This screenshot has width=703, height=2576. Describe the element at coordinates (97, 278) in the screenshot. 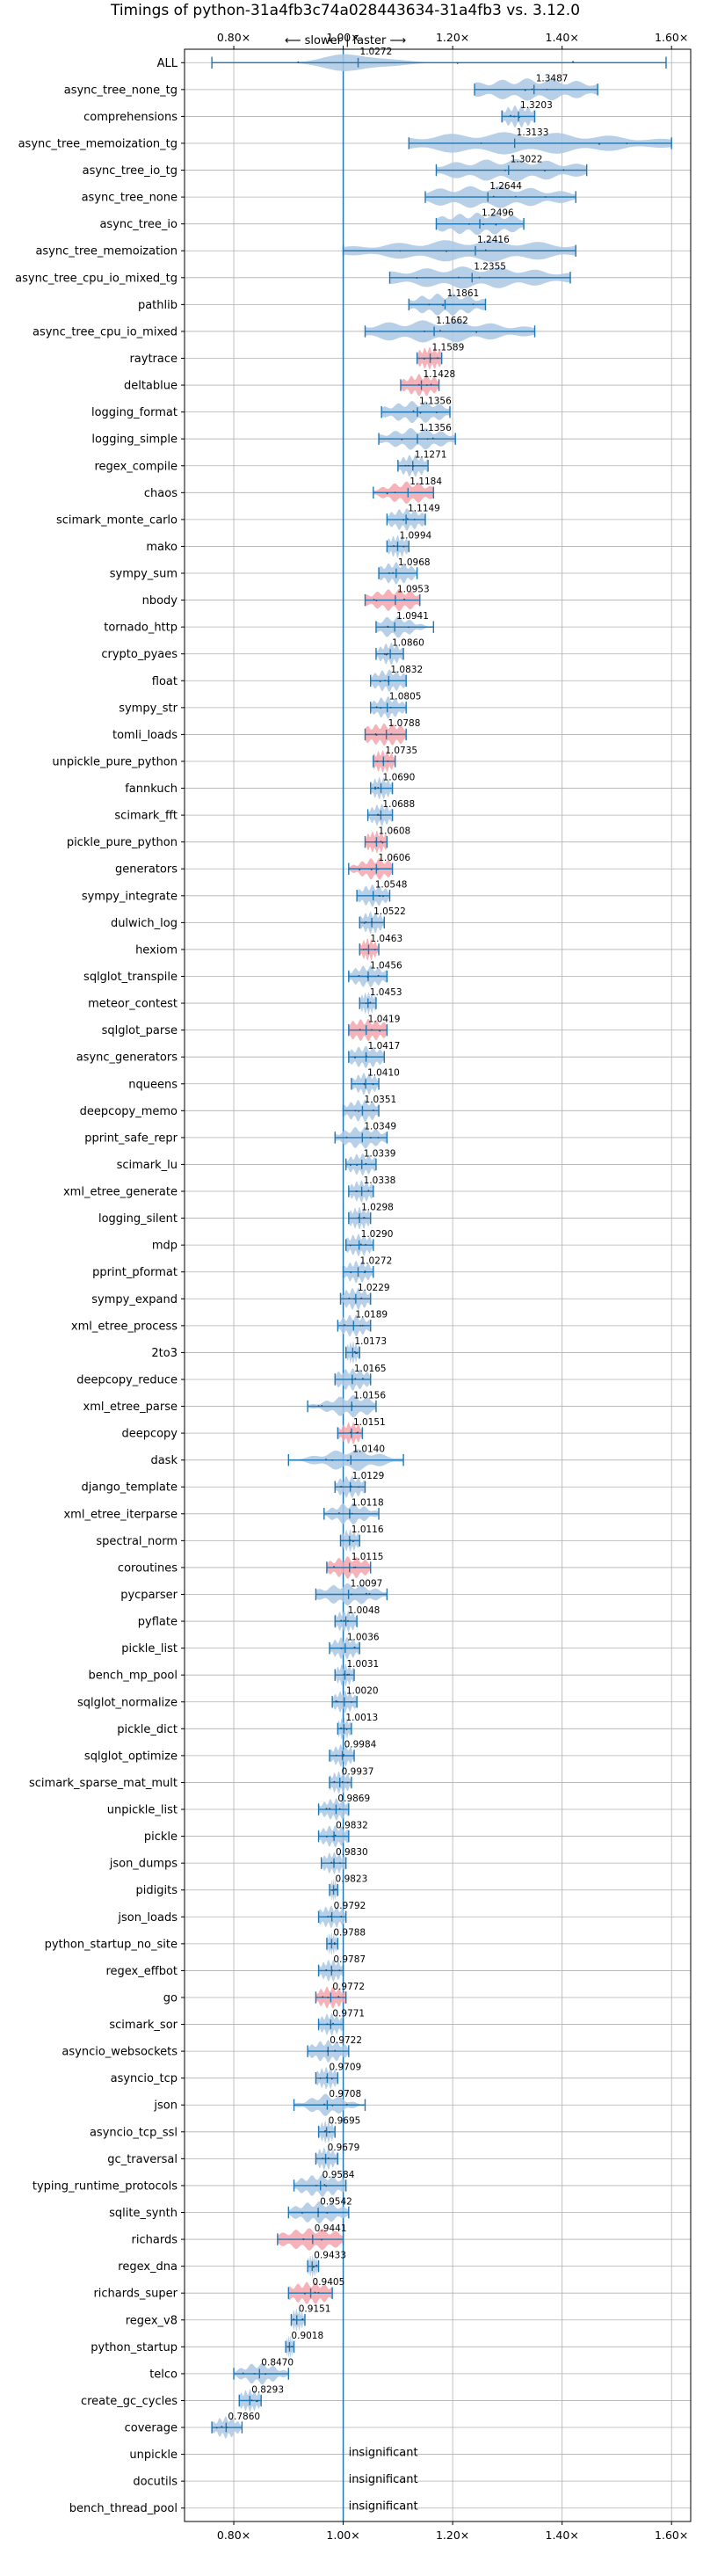

I see `benchmark-label: async_tree_cpu_io_mixed_tg` at that location.